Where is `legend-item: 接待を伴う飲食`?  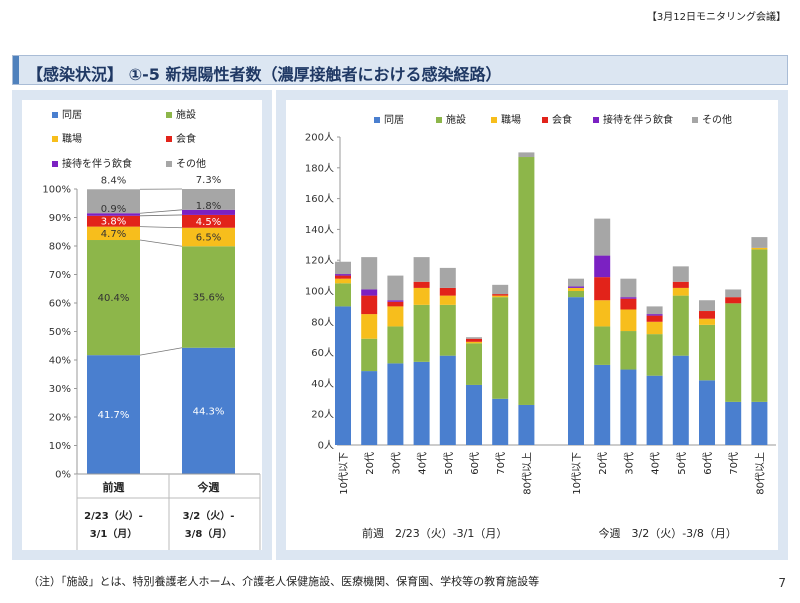 legend-item: 接待を伴う飲食 is located at coordinates (633, 118).